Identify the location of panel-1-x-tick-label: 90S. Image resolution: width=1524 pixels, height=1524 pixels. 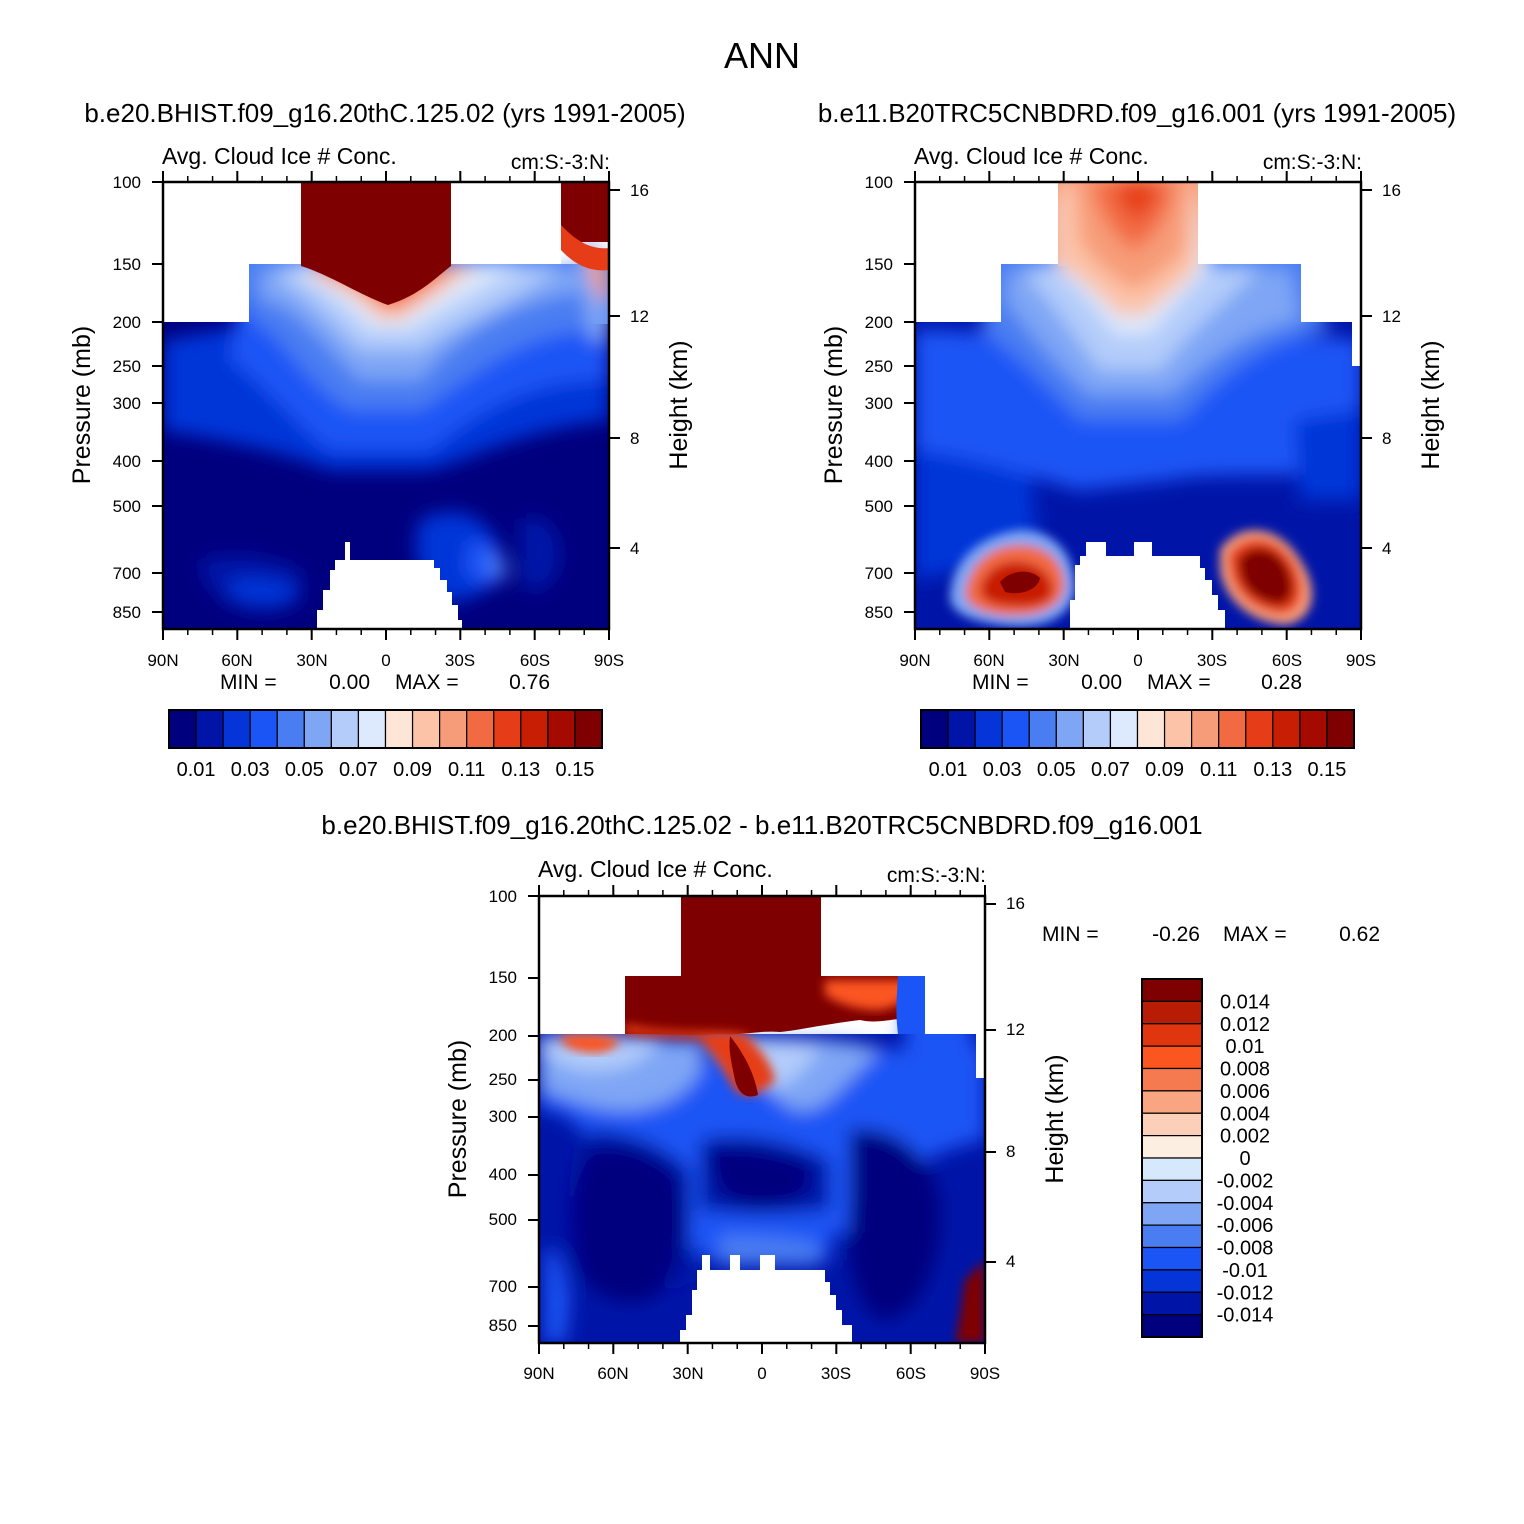
(609, 660).